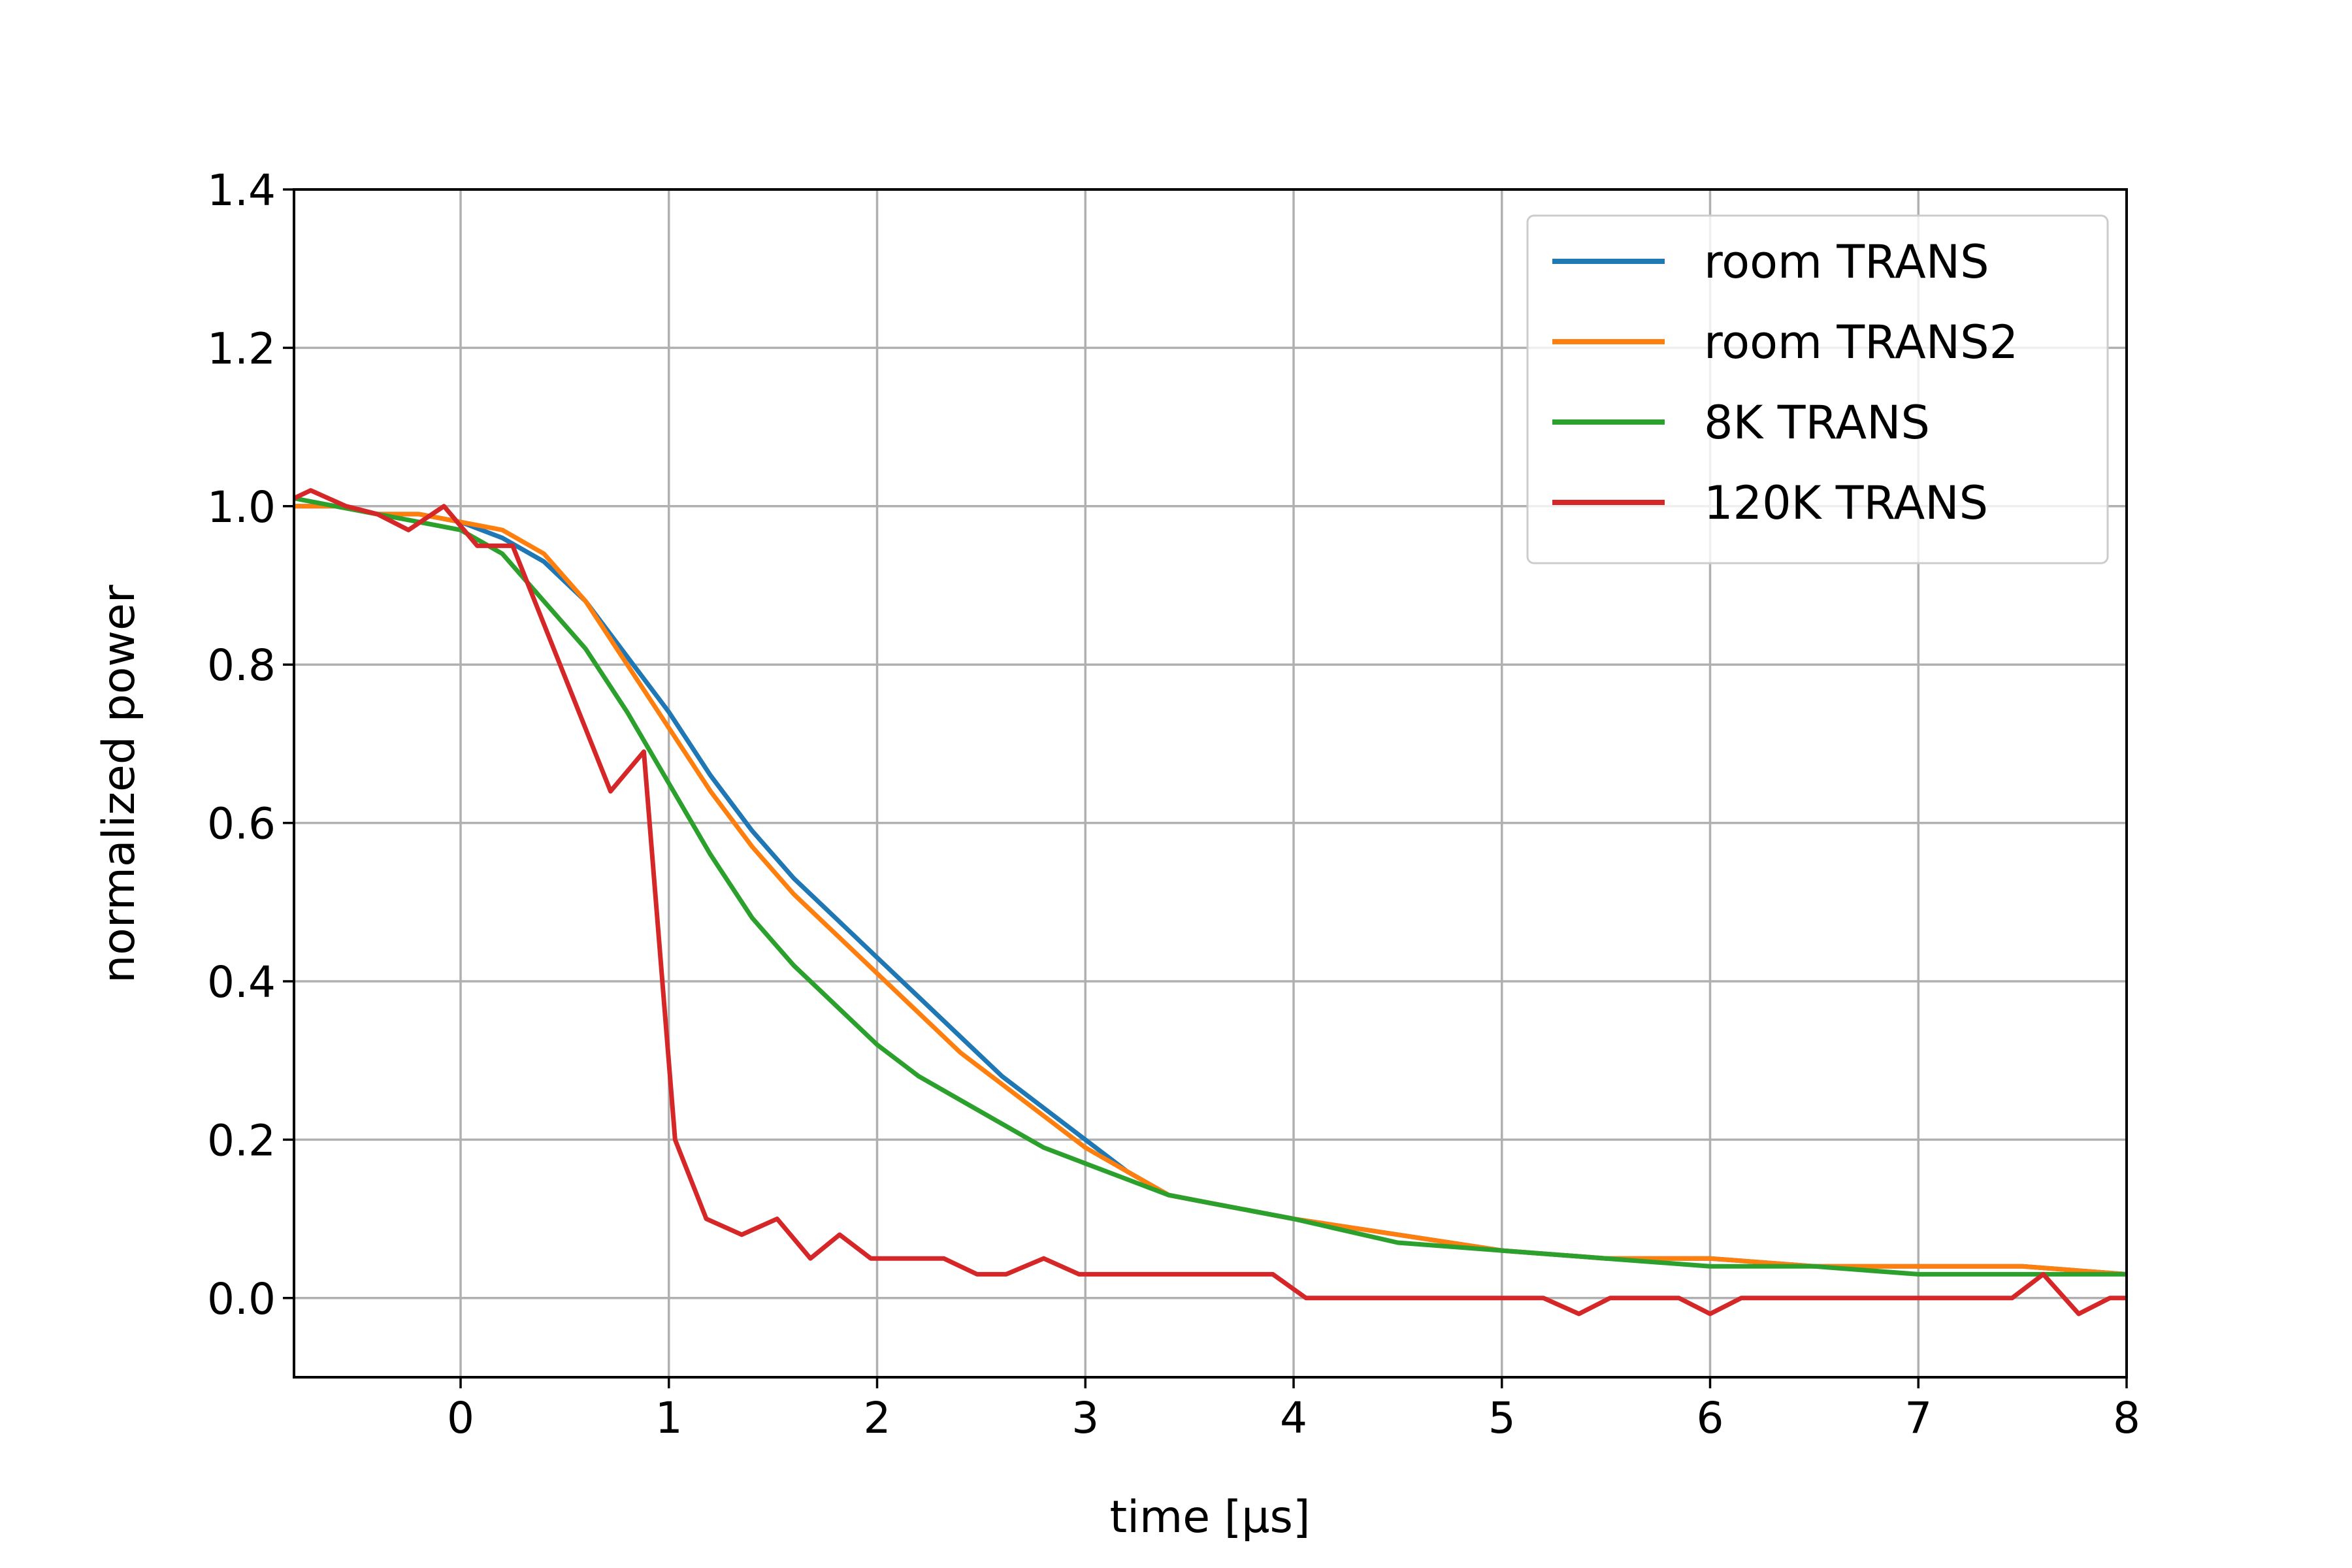 Image resolution: width=2352 pixels, height=1568 pixels. I want to click on x-tick-label: 7, so click(1918, 1418).